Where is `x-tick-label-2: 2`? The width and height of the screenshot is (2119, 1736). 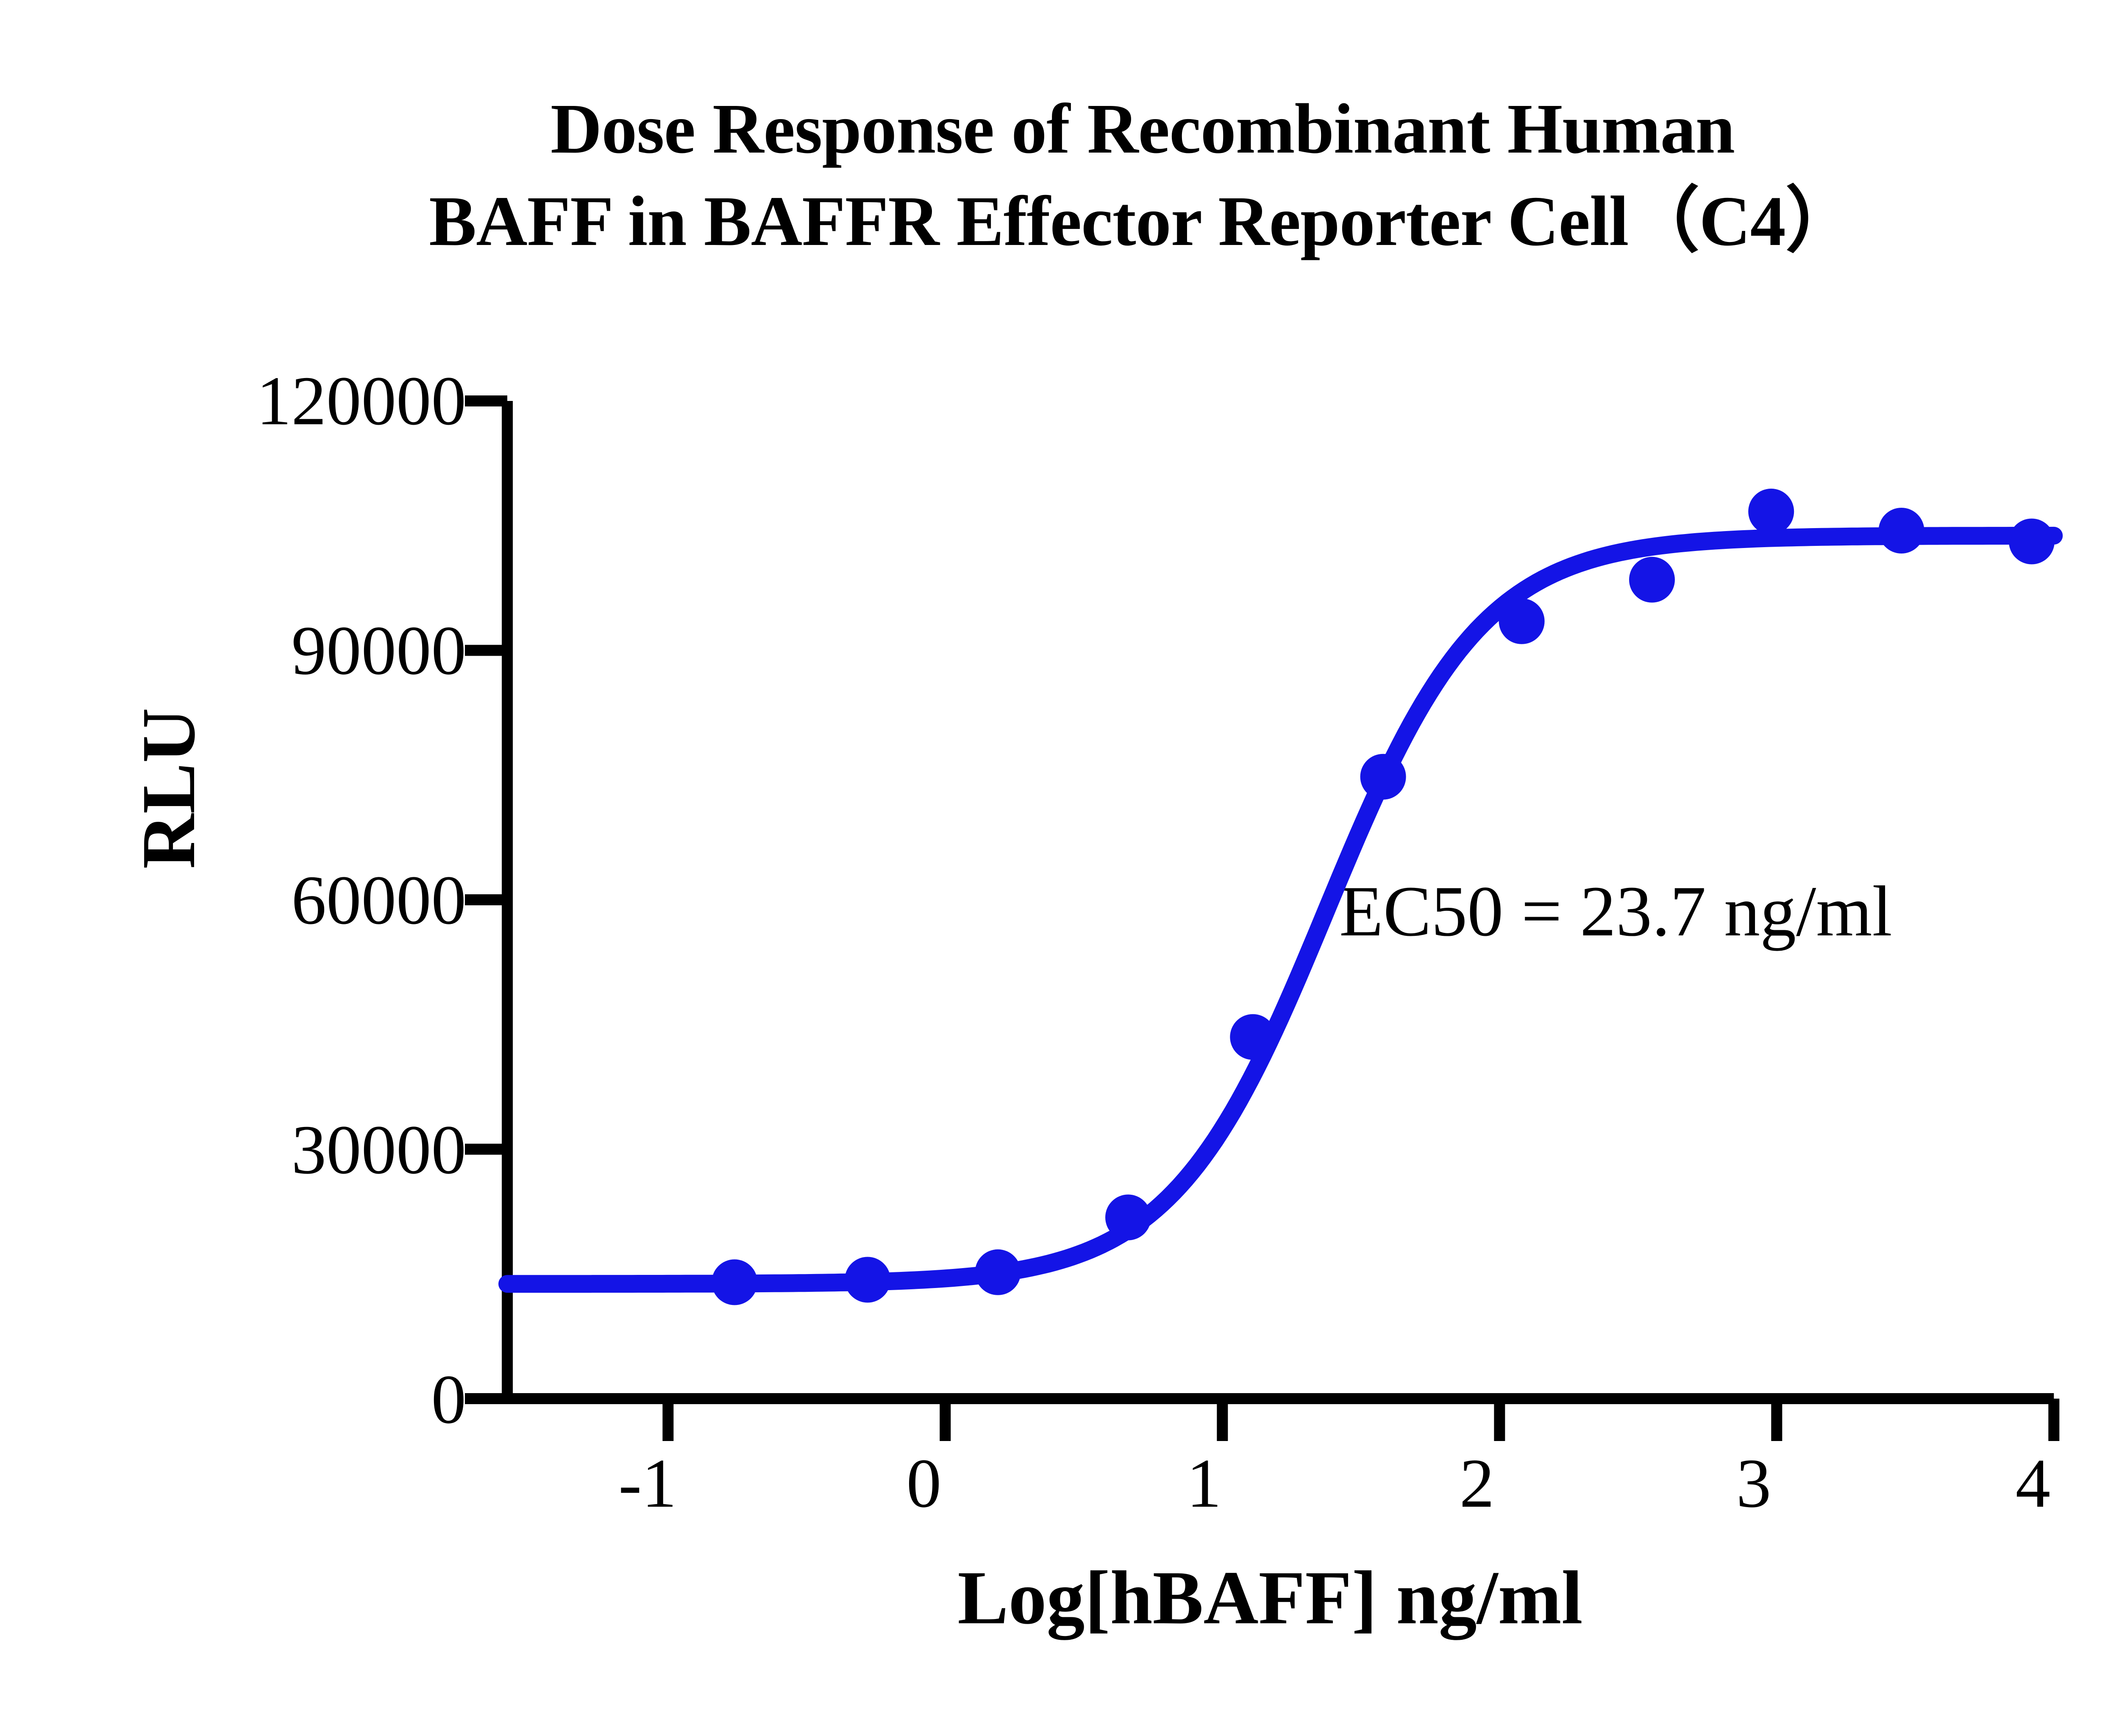 x-tick-label-2: 2 is located at coordinates (1477, 1483).